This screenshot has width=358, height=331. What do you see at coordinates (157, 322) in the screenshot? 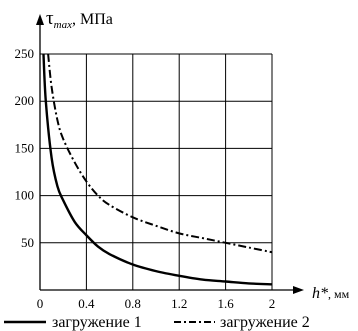
I see `legend: загружение 1 загружение 2` at bounding box center [157, 322].